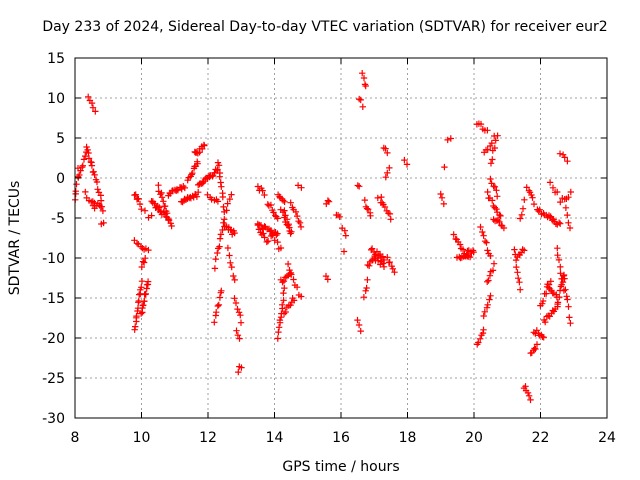  Describe the element at coordinates (275, 438) in the screenshot. I see `x-tick-label: 14` at that location.